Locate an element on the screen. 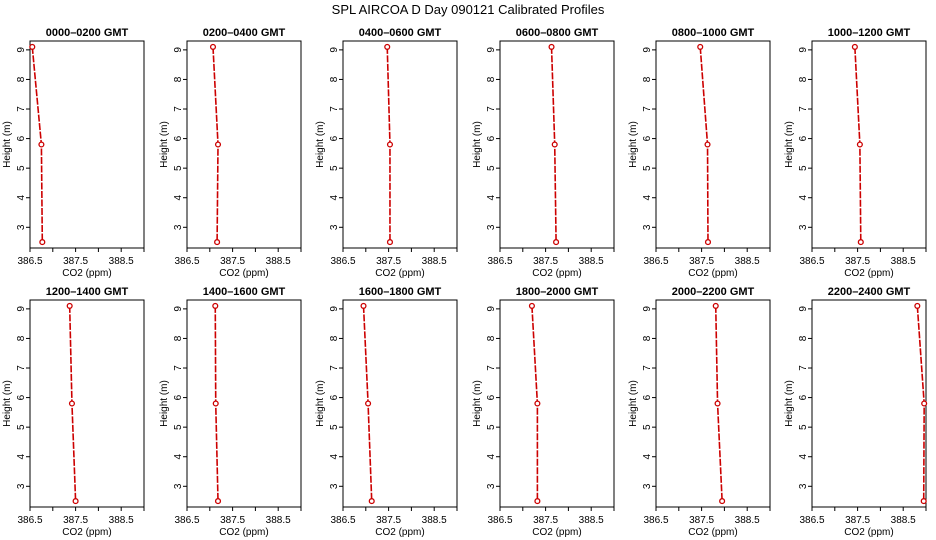 This screenshot has width=936, height=540. panel-title: 0000–0200 GMT is located at coordinates (87, 33).